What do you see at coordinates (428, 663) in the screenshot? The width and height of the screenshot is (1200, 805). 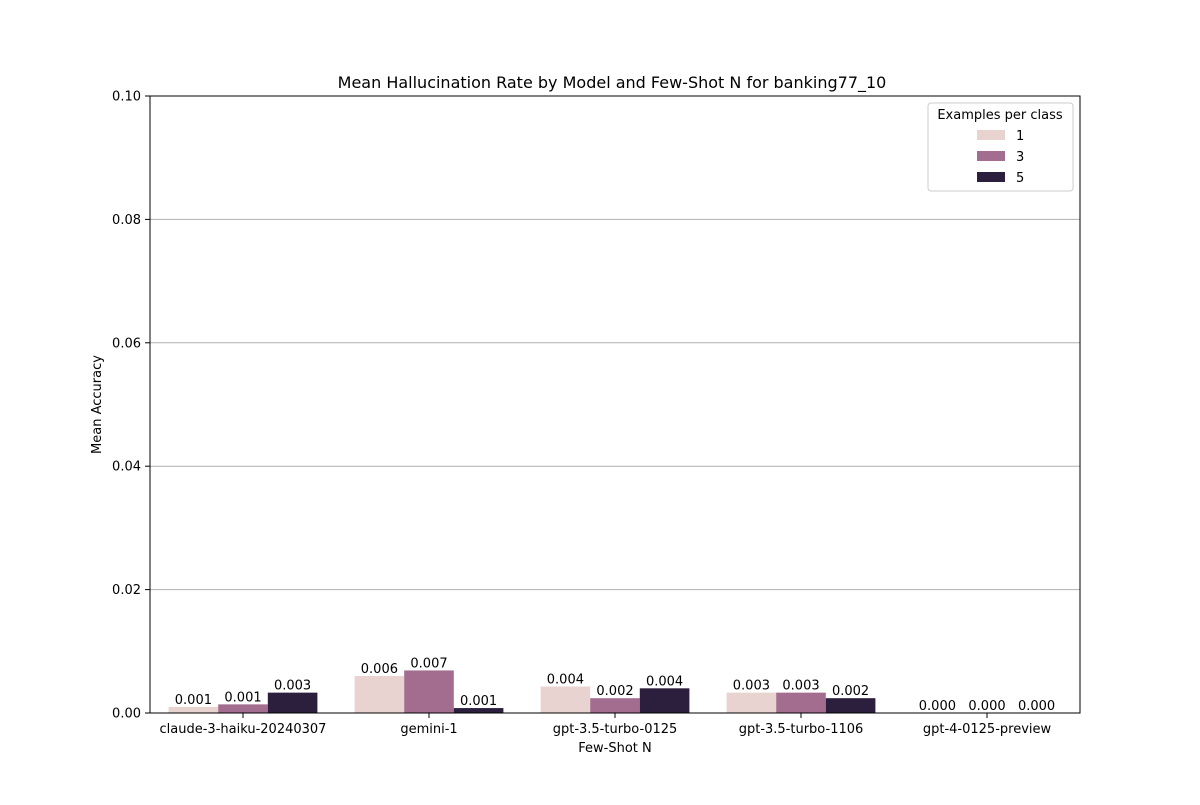 I see `data-label: 0.007` at bounding box center [428, 663].